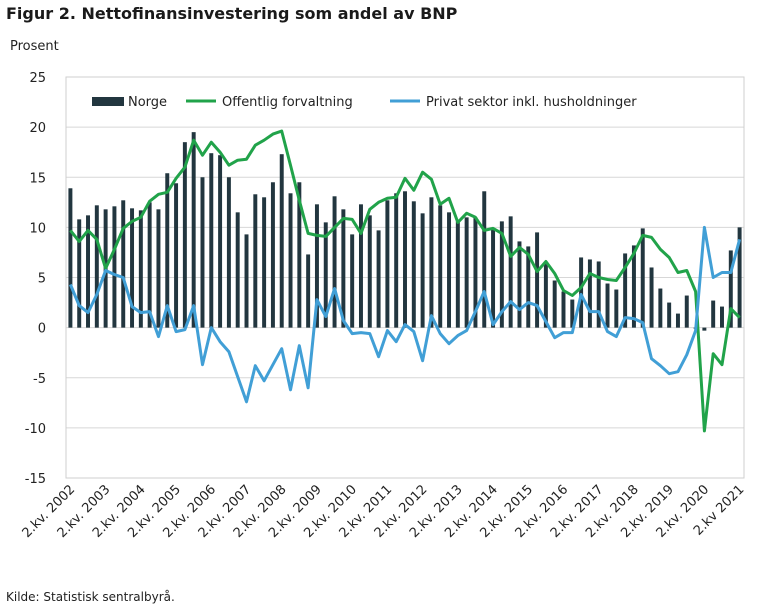 This screenshot has height=615, width=768. Describe the element at coordinates (42, 279) in the screenshot. I see `y-tick-label: 5` at that location.